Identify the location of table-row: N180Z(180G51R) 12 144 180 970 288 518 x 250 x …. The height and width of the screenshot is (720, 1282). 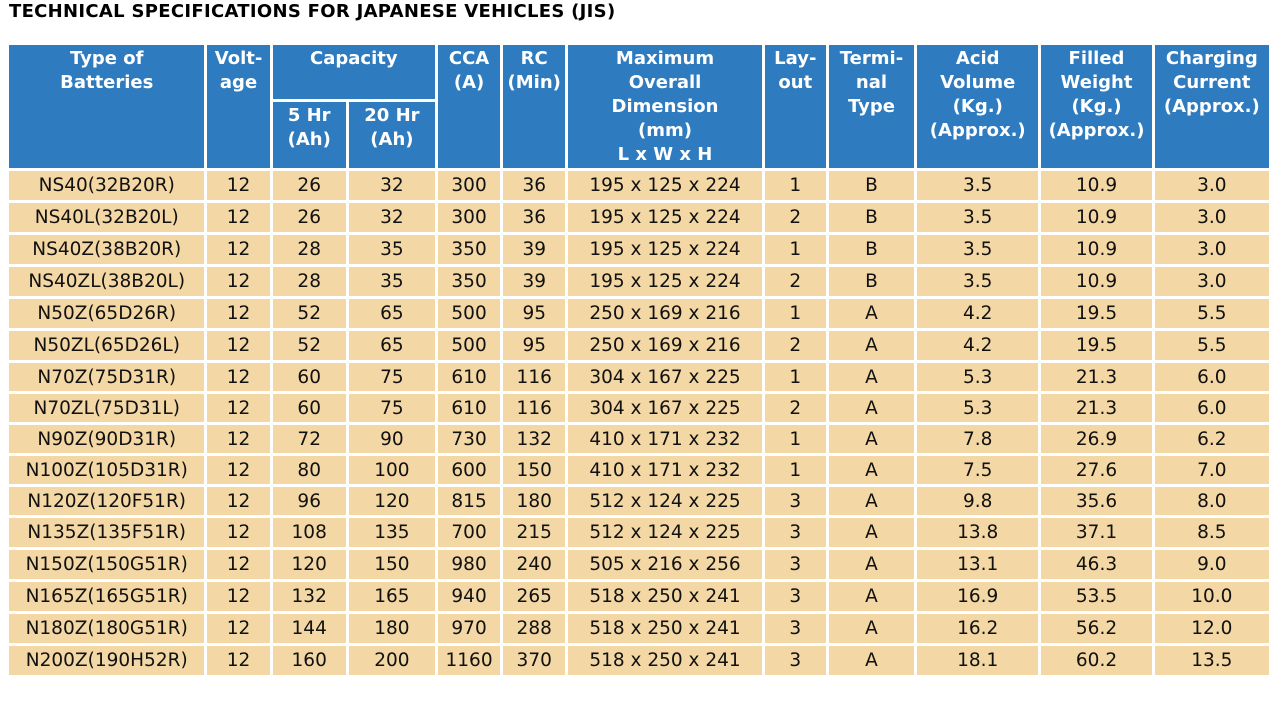
(639, 628).